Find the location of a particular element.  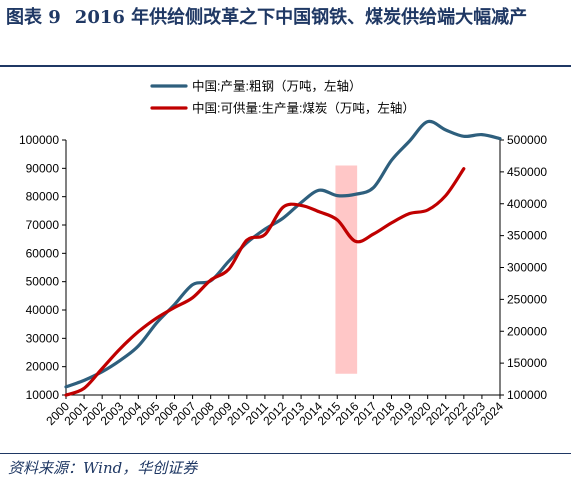

right-tick-label: 100000 is located at coordinates (527, 395).